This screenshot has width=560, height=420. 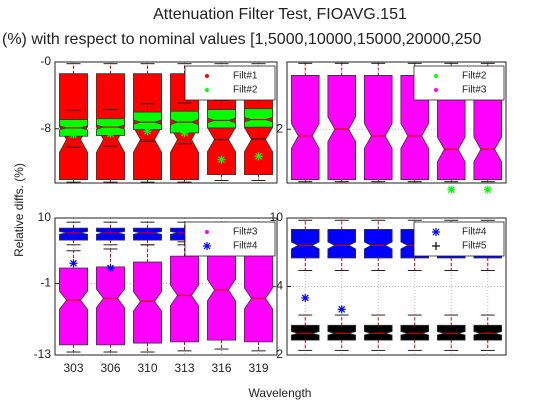 I want to click on y-tick-label: -0, so click(x=45, y=61).